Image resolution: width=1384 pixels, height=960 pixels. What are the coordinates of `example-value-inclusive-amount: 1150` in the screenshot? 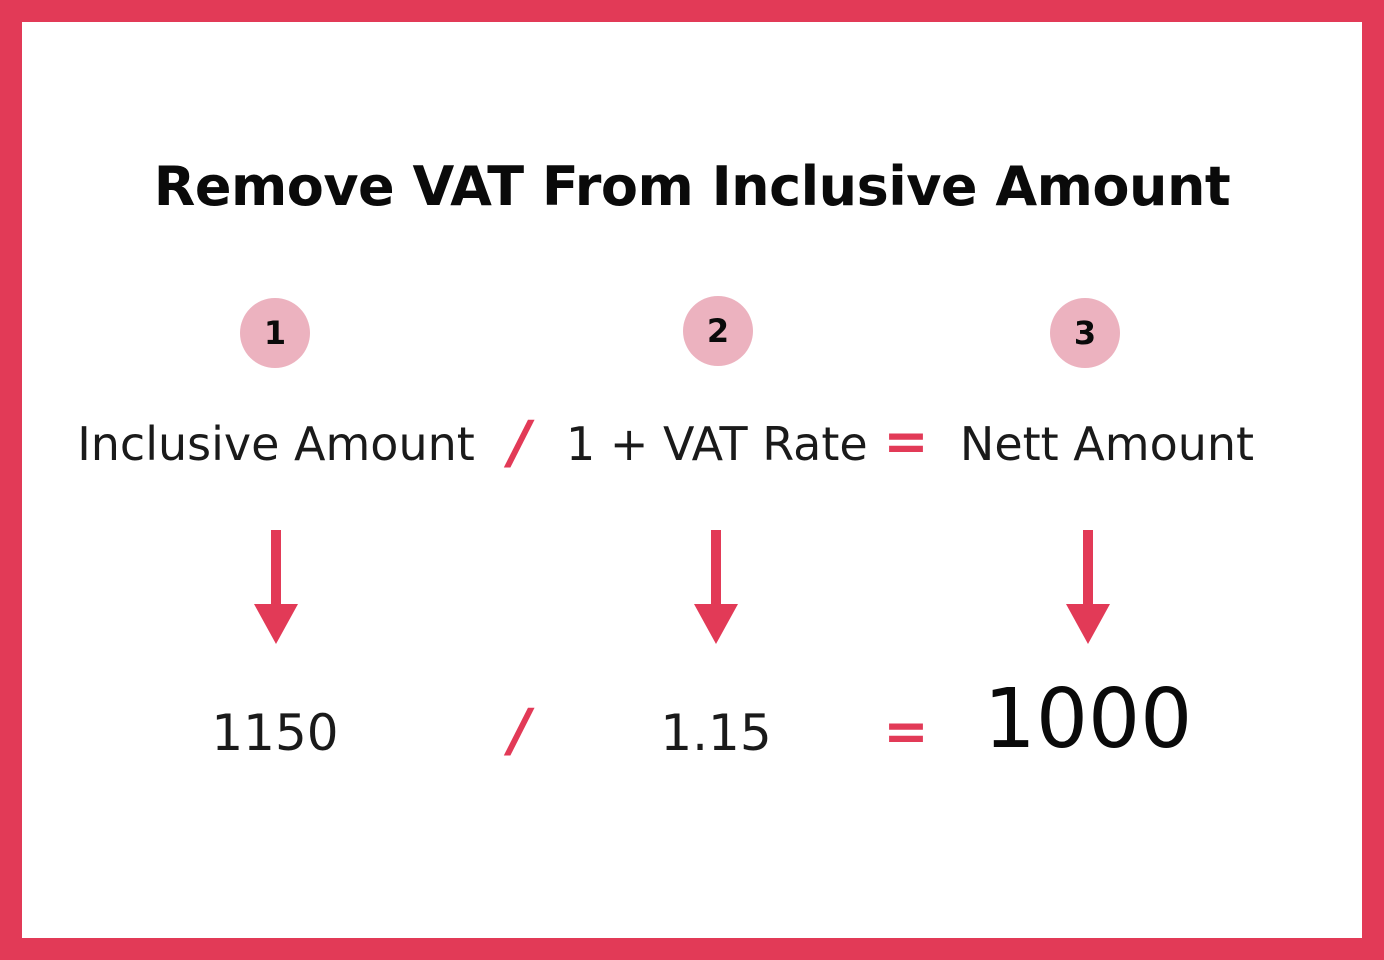 It's located at (275, 733).